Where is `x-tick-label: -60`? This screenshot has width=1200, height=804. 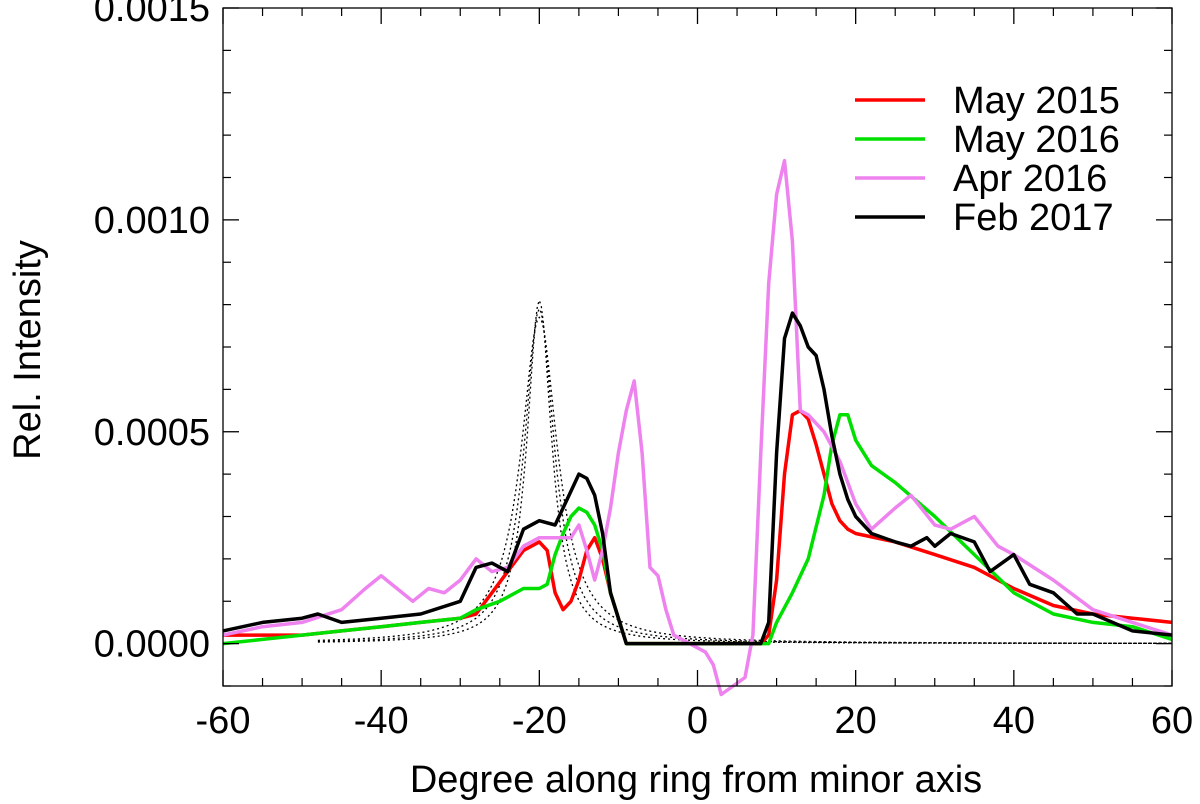
x-tick-label: -60 is located at coordinates (223, 721).